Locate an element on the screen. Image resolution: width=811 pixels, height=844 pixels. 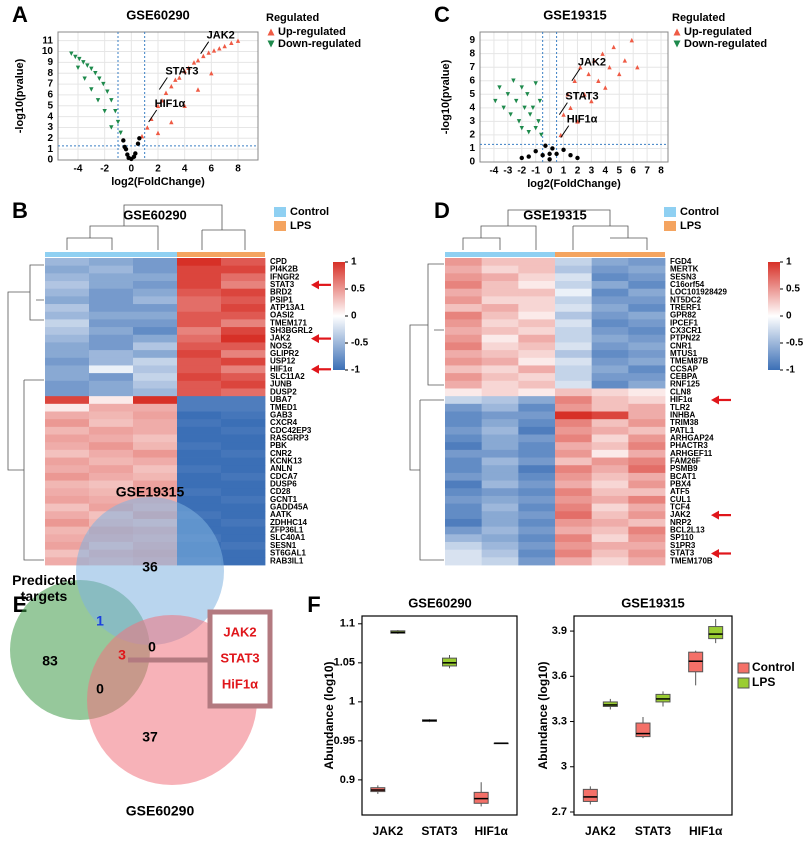
colorbar-label: 0.5 is located at coordinates (793, 289).